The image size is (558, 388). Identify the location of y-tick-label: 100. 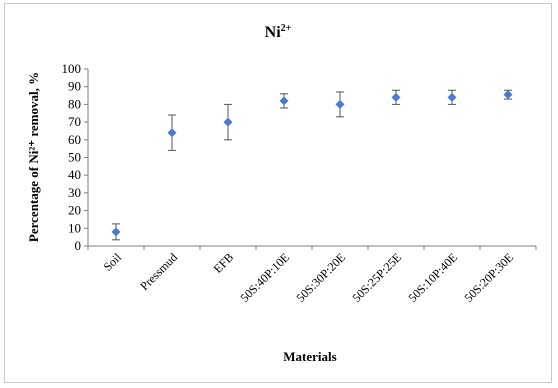
(72, 68).